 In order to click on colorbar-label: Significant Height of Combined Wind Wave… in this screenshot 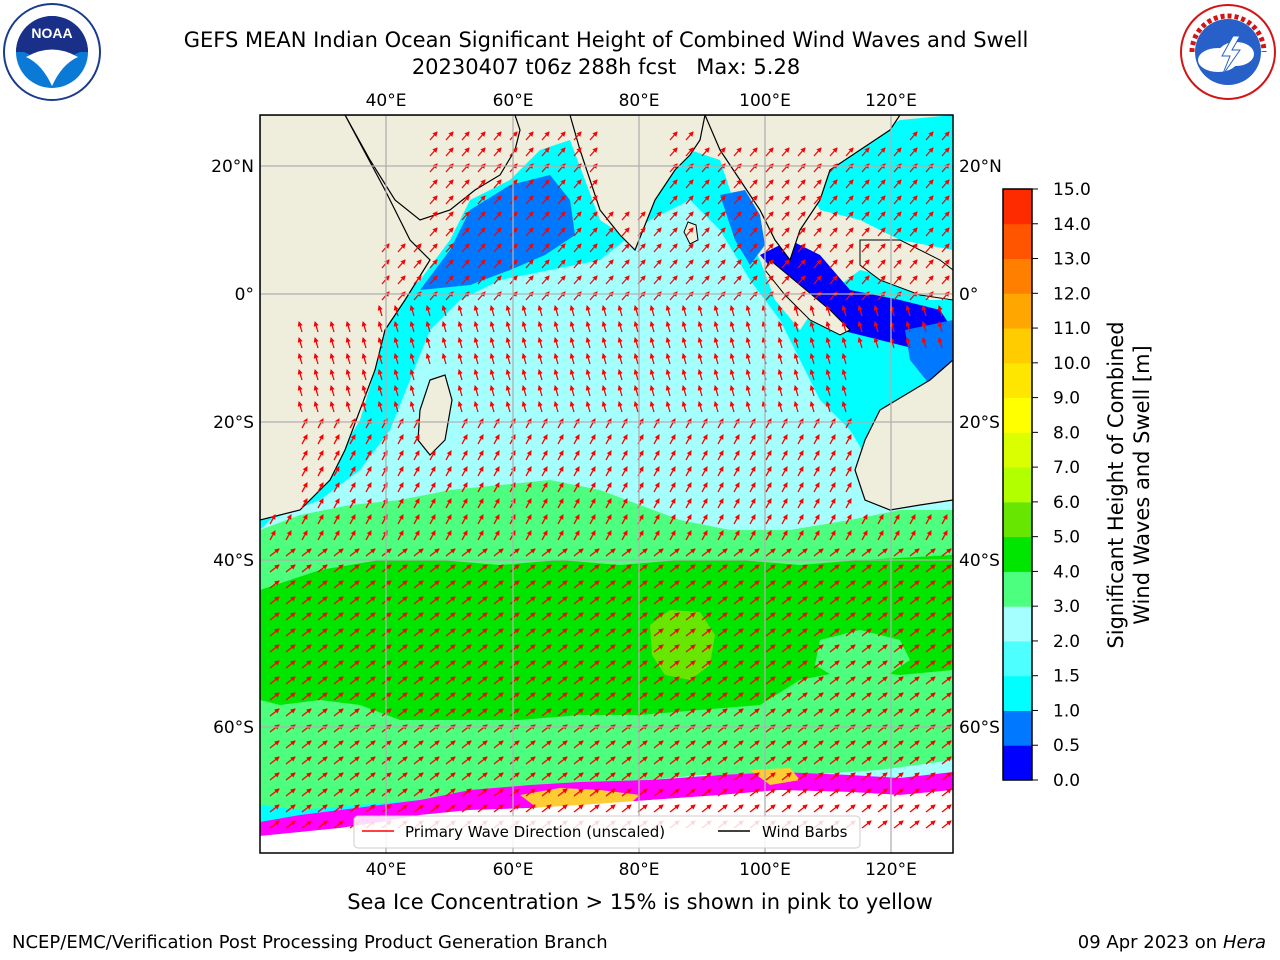, I will do `click(1129, 484)`.